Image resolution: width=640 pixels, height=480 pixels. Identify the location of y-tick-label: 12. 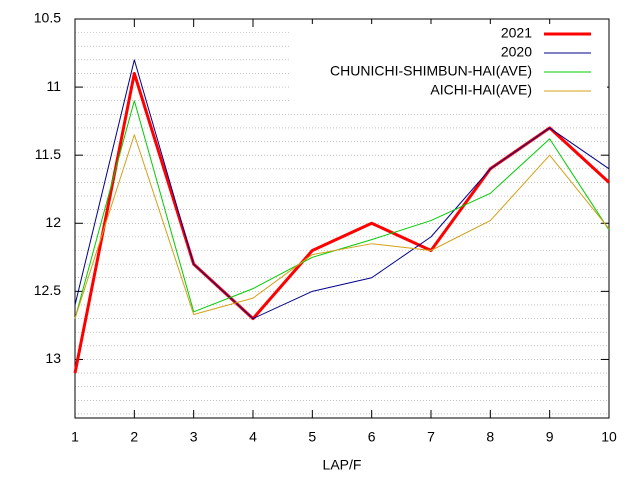
(53, 222).